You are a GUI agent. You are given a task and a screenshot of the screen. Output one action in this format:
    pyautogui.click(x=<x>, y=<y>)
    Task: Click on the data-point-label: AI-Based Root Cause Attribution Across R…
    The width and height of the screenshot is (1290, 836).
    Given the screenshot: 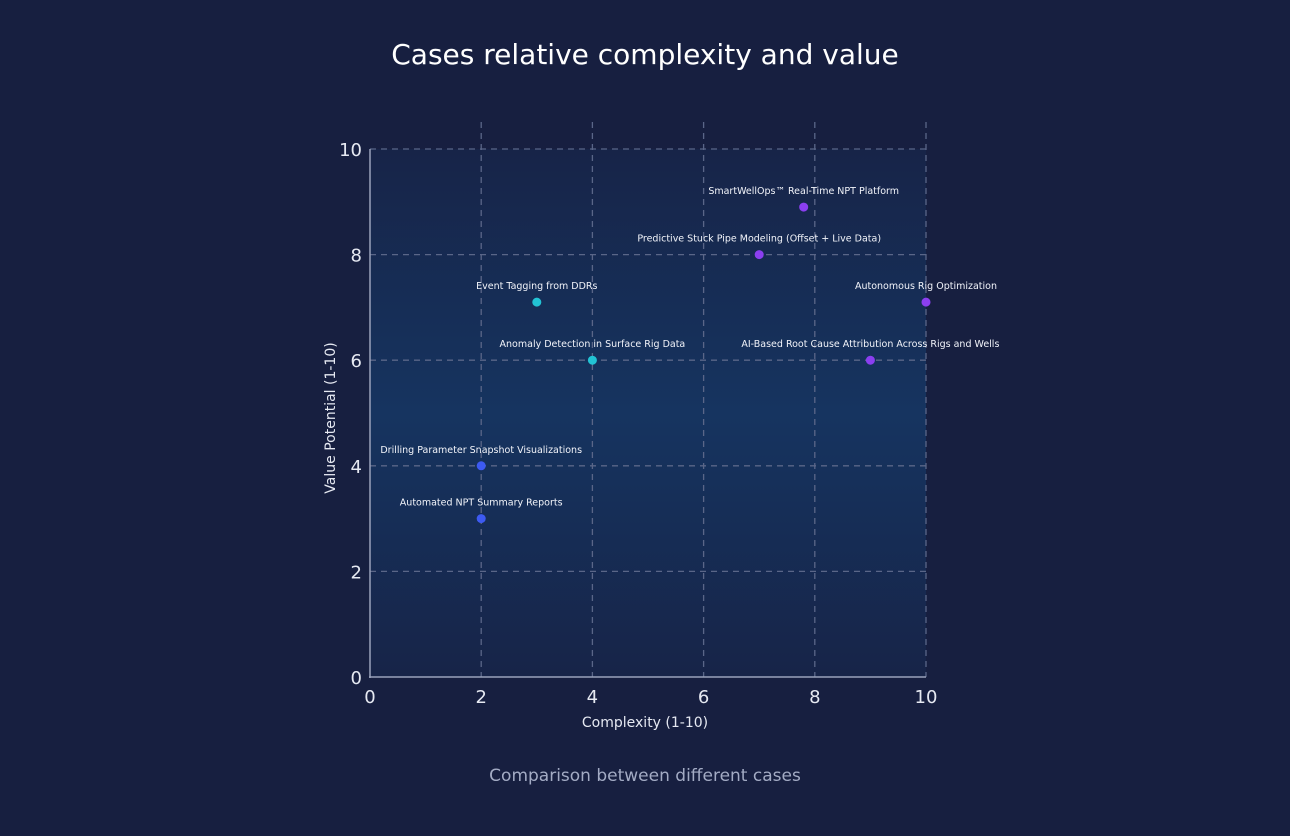 What is the action you would take?
    pyautogui.click(x=870, y=344)
    